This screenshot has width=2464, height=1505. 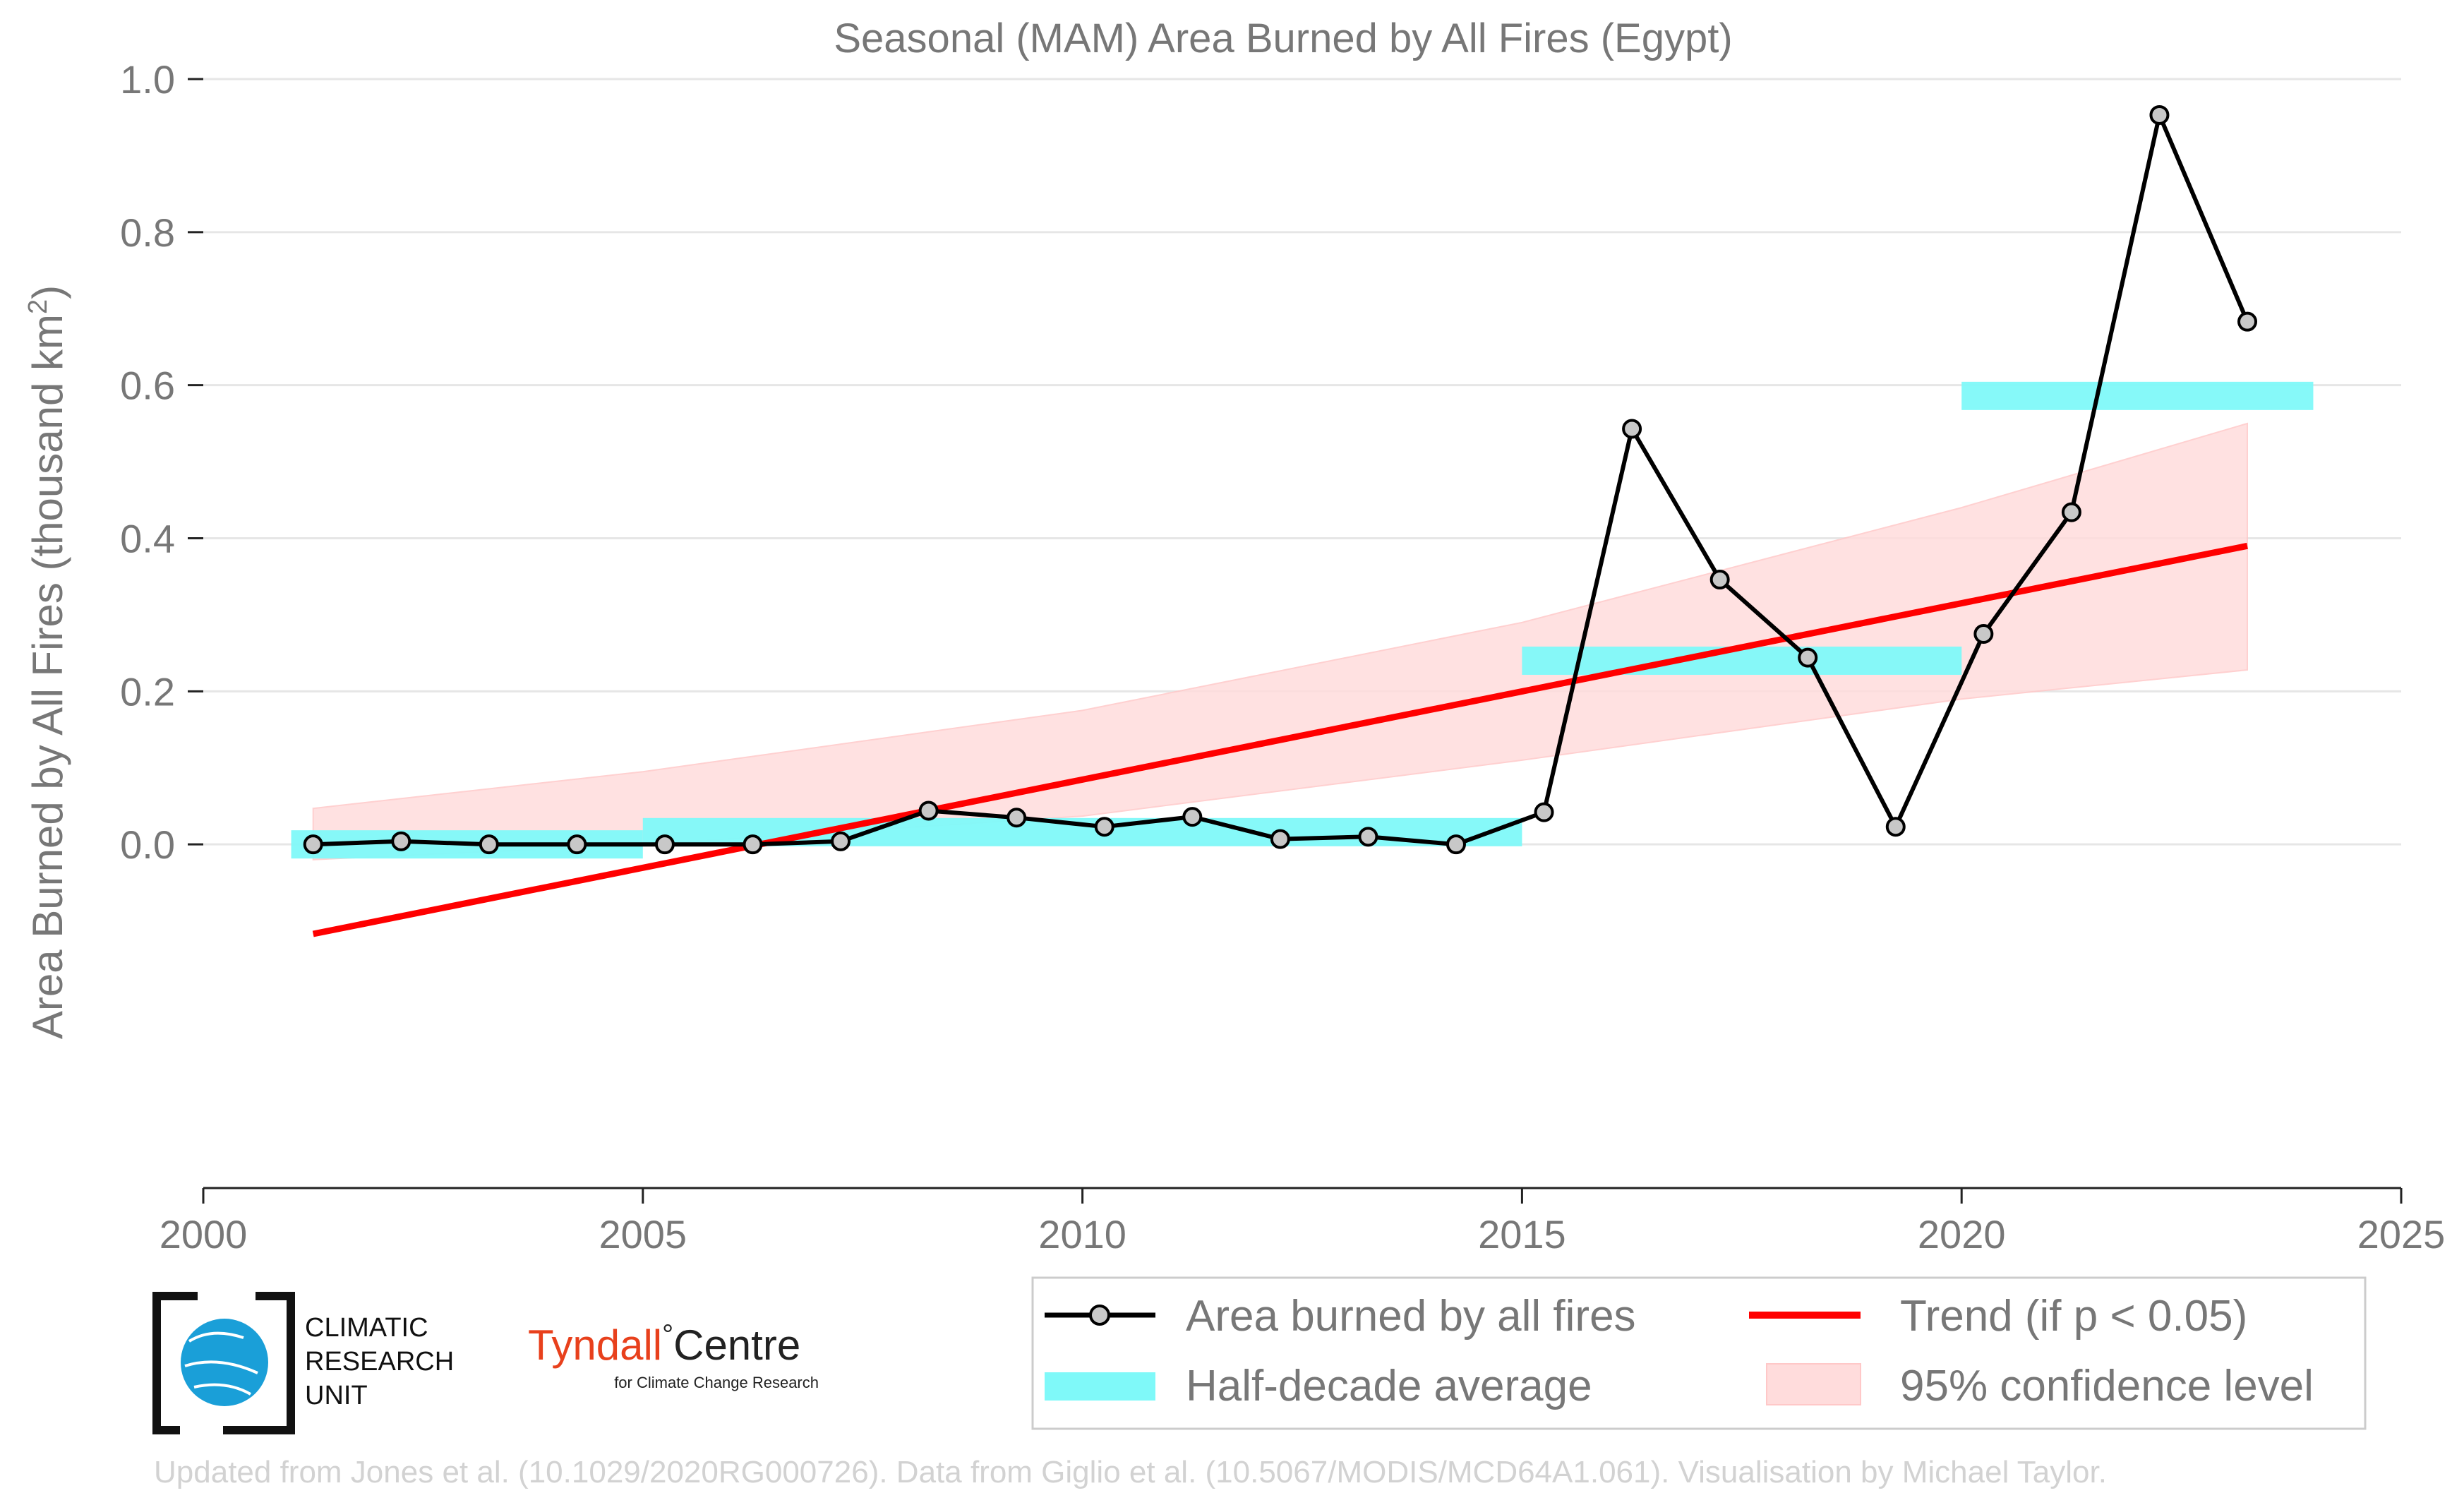 I want to click on tyndall-logo-text: Tyndall°Centre, so click(x=664, y=1344).